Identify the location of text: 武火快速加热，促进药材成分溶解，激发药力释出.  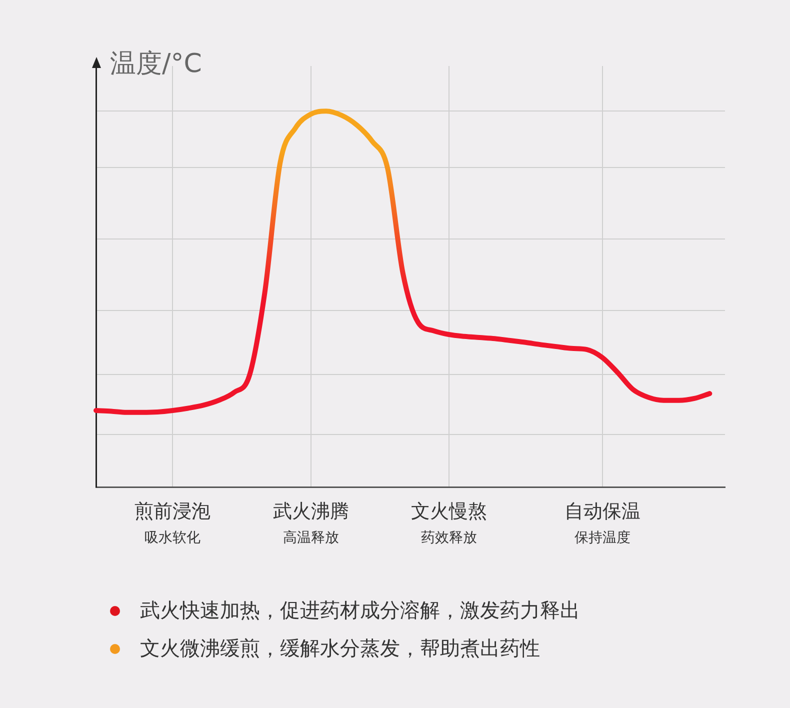
(360, 610).